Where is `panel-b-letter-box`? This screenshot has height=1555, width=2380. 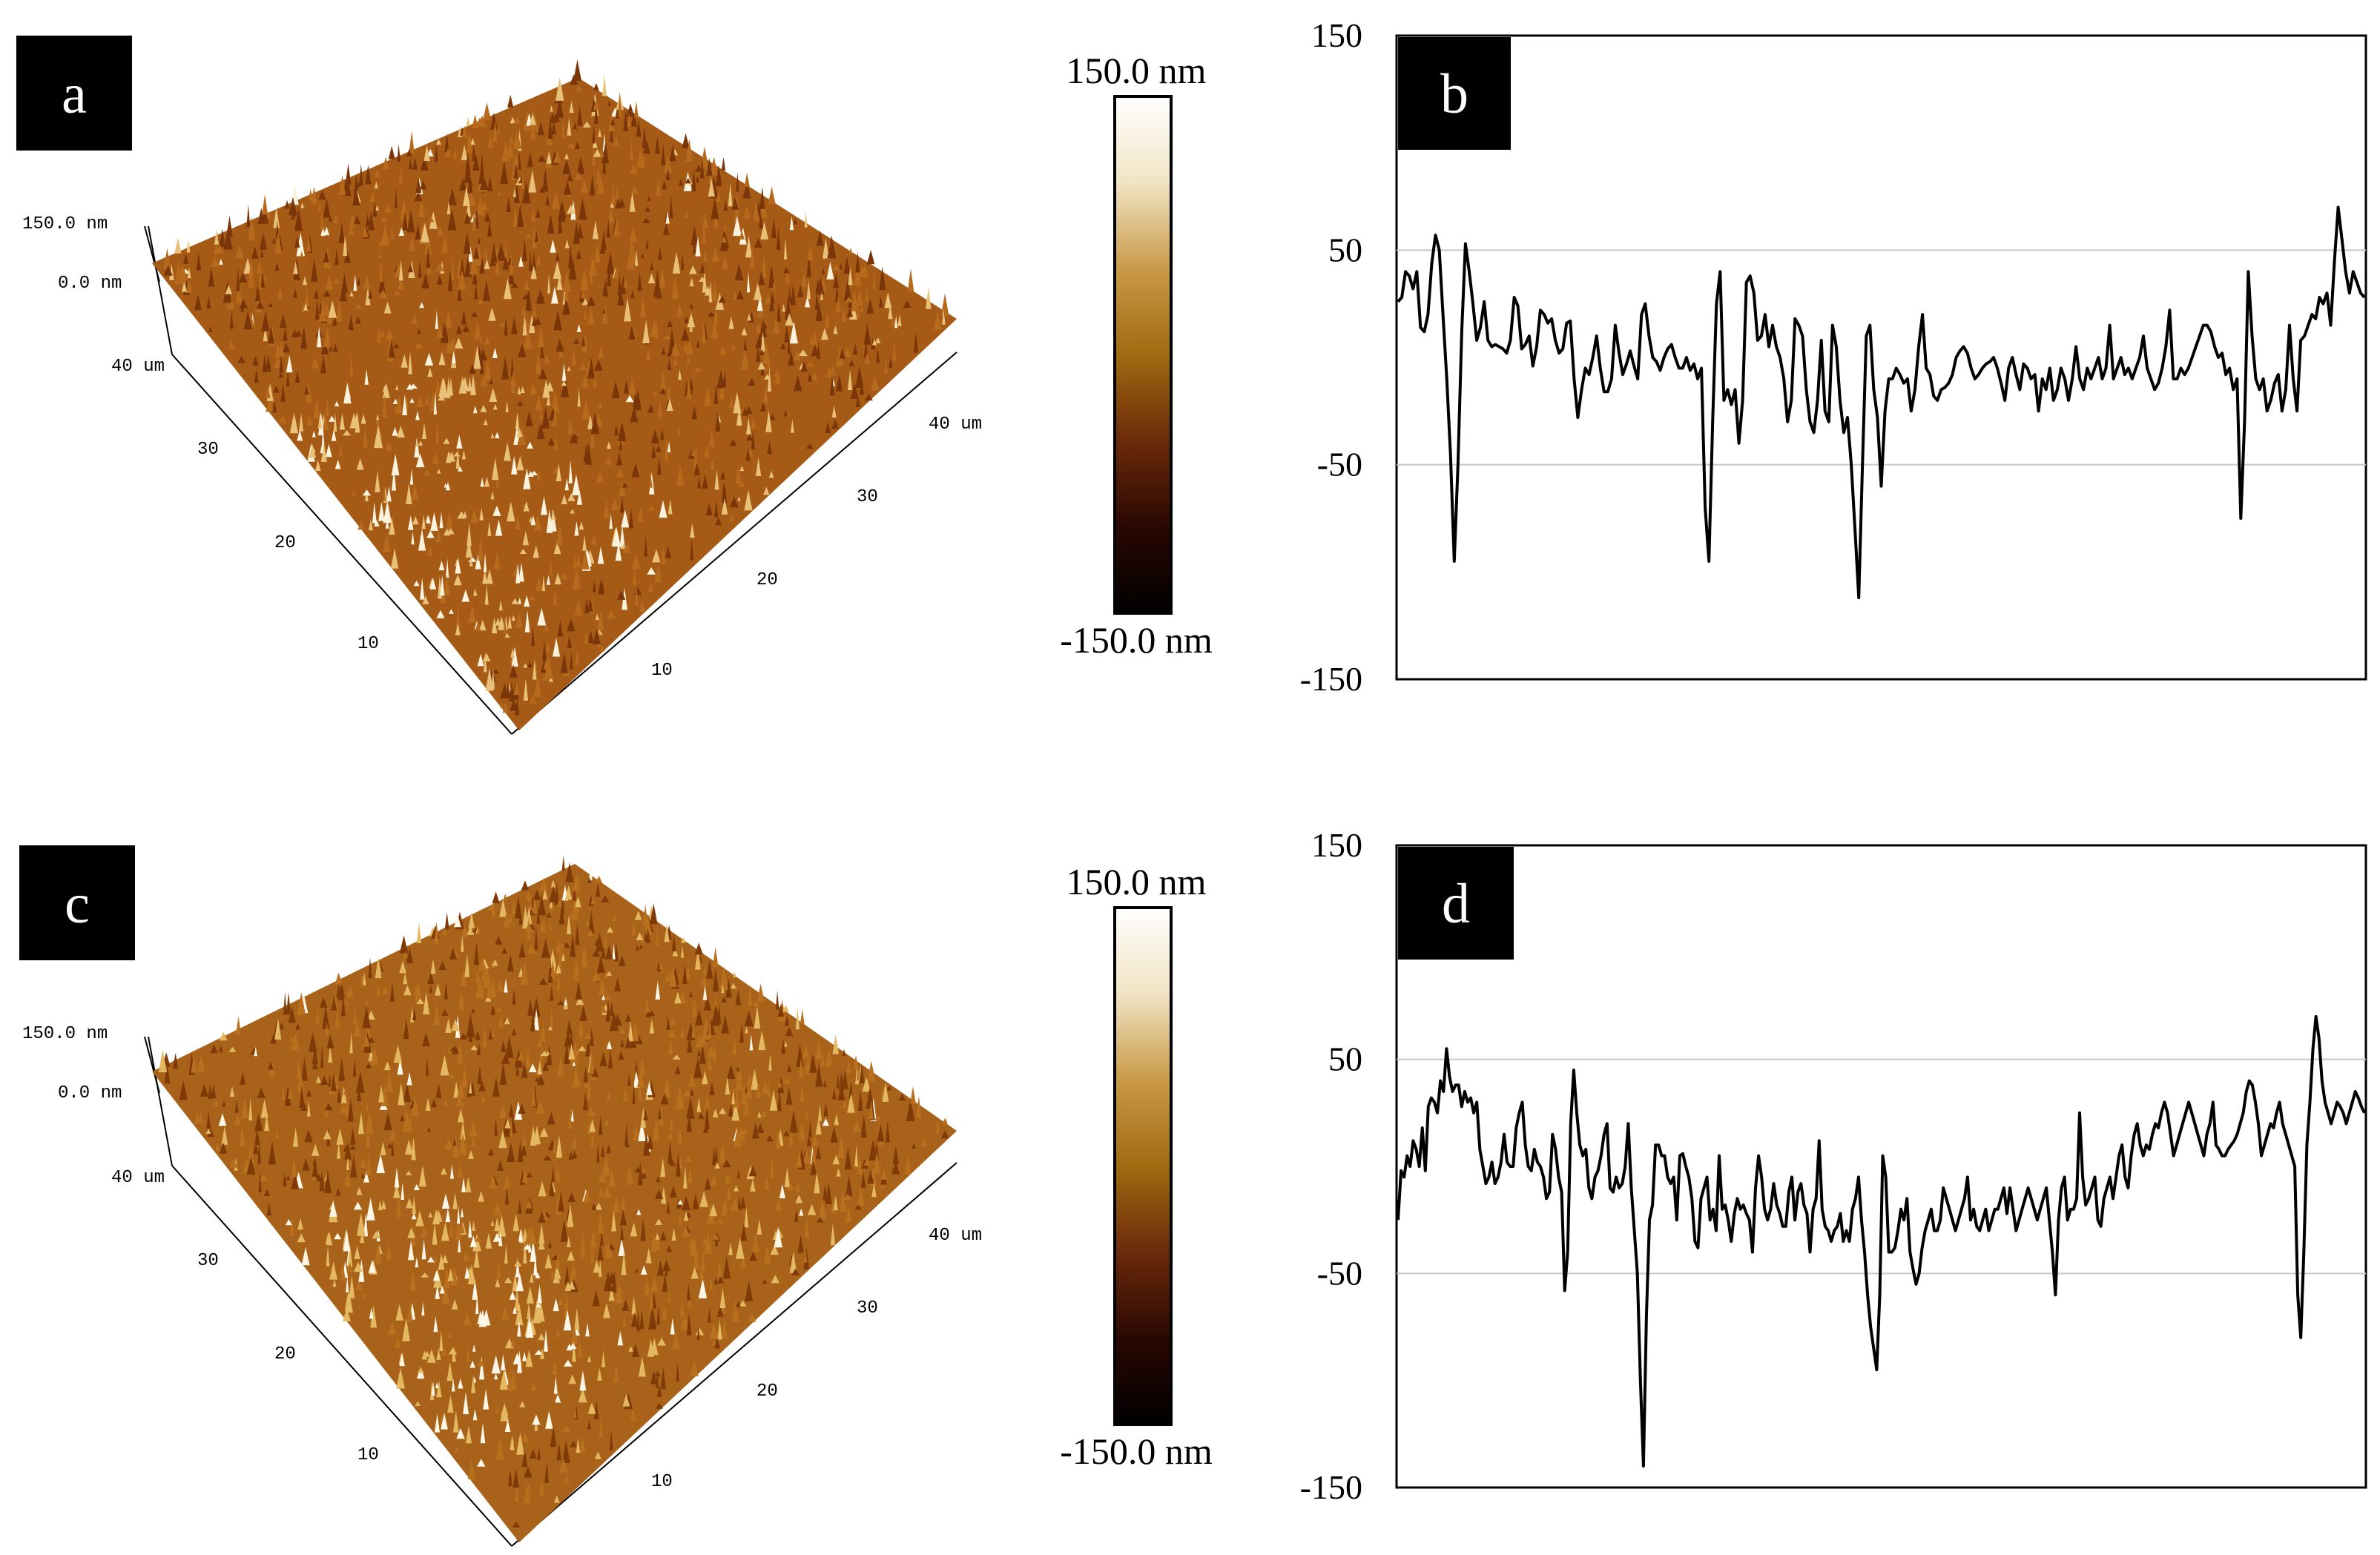 panel-b-letter-box is located at coordinates (1454, 93).